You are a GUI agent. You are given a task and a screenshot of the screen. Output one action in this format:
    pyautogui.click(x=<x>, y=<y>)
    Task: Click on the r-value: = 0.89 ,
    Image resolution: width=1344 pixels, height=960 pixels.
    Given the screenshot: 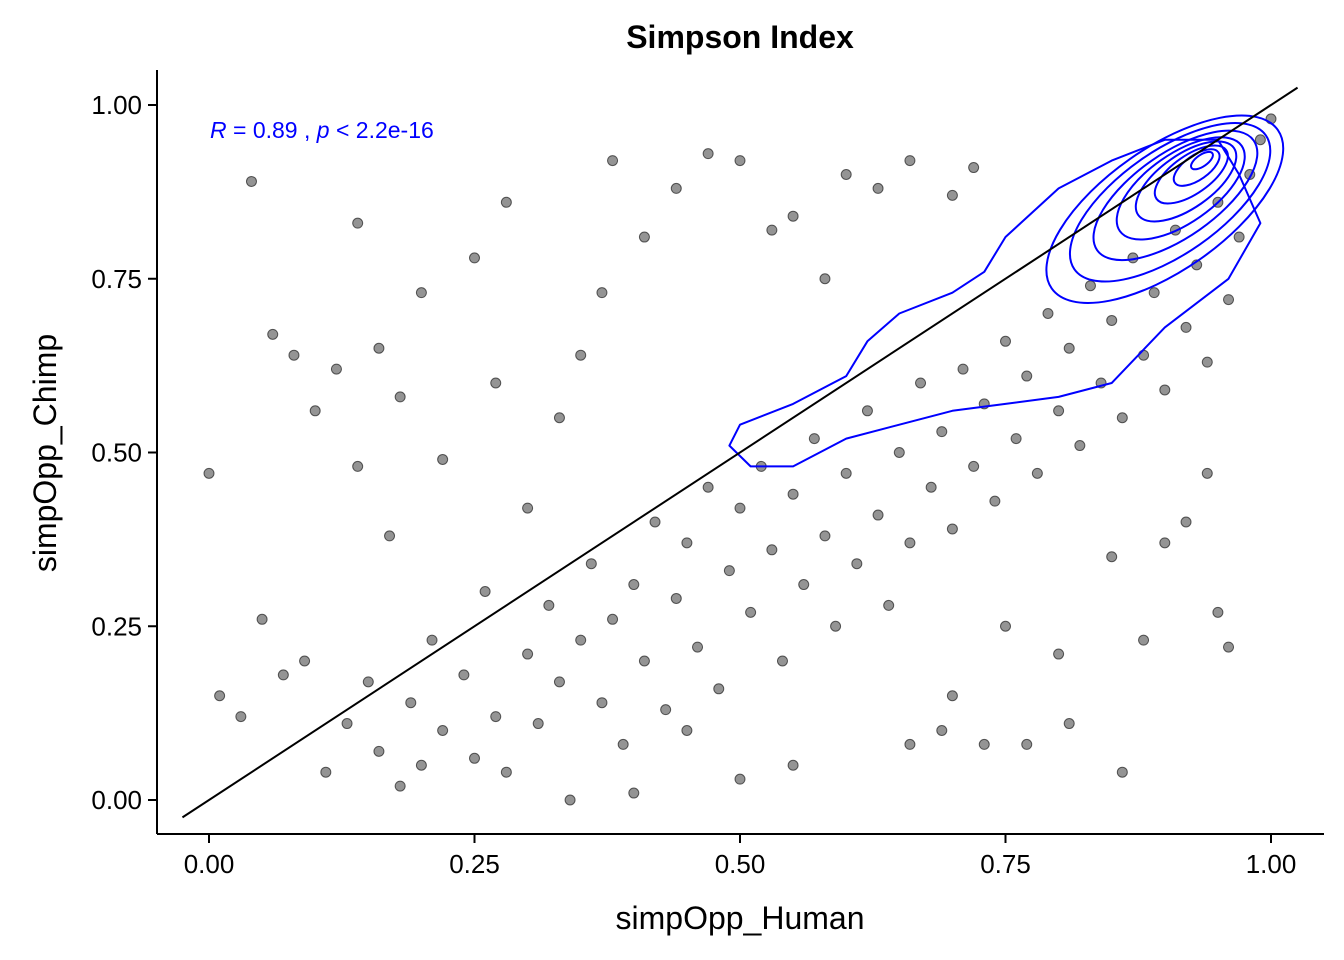 What is the action you would take?
    pyautogui.click(x=272, y=130)
    